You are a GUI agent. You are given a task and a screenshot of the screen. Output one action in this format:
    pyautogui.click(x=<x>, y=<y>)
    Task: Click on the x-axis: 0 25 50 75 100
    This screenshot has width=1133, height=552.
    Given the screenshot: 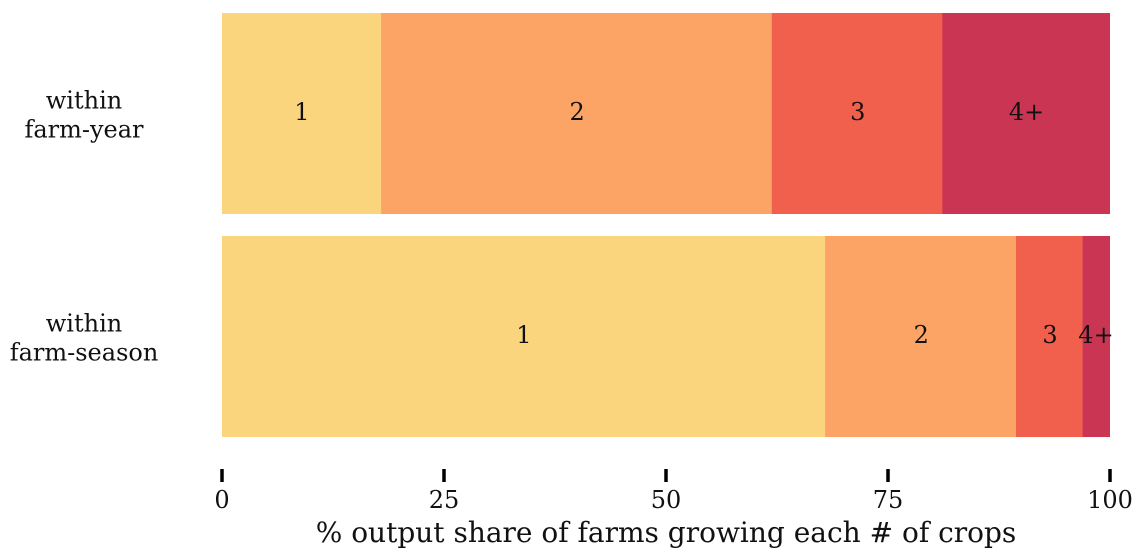 What is the action you would take?
    pyautogui.click(x=673, y=491)
    